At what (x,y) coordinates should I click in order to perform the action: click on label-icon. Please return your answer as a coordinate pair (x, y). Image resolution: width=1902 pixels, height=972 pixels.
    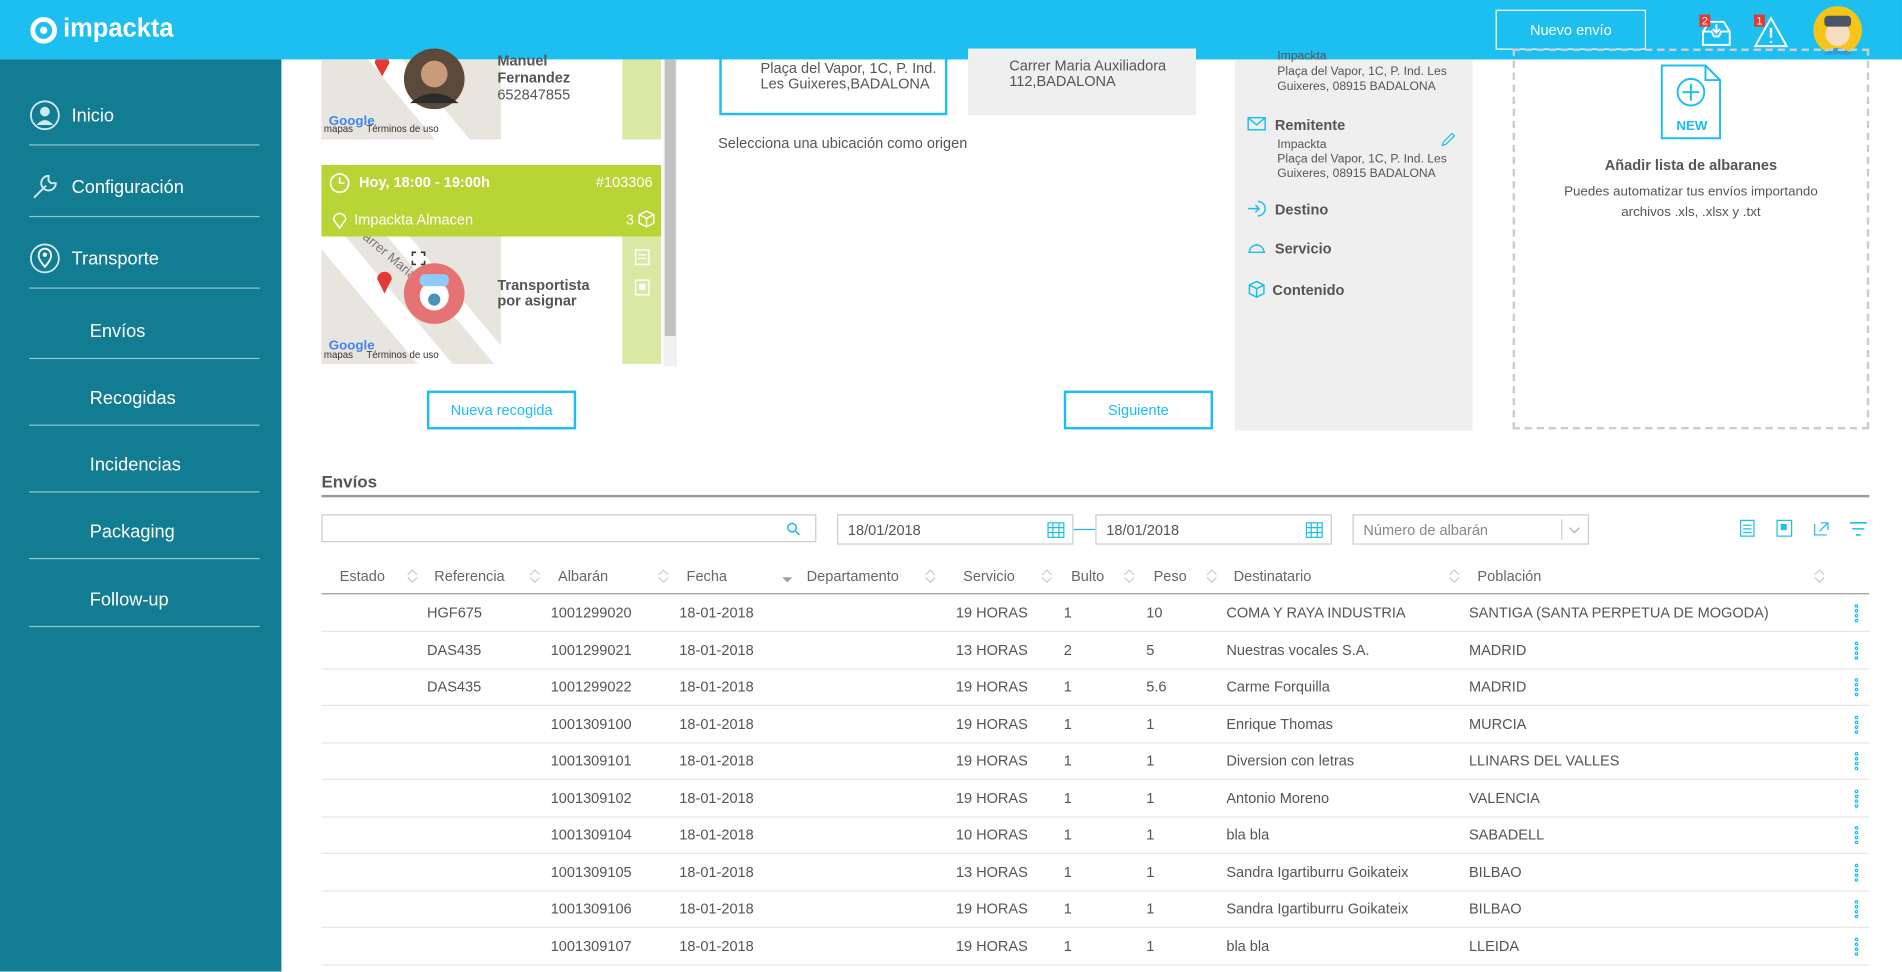
    Looking at the image, I should click on (642, 287).